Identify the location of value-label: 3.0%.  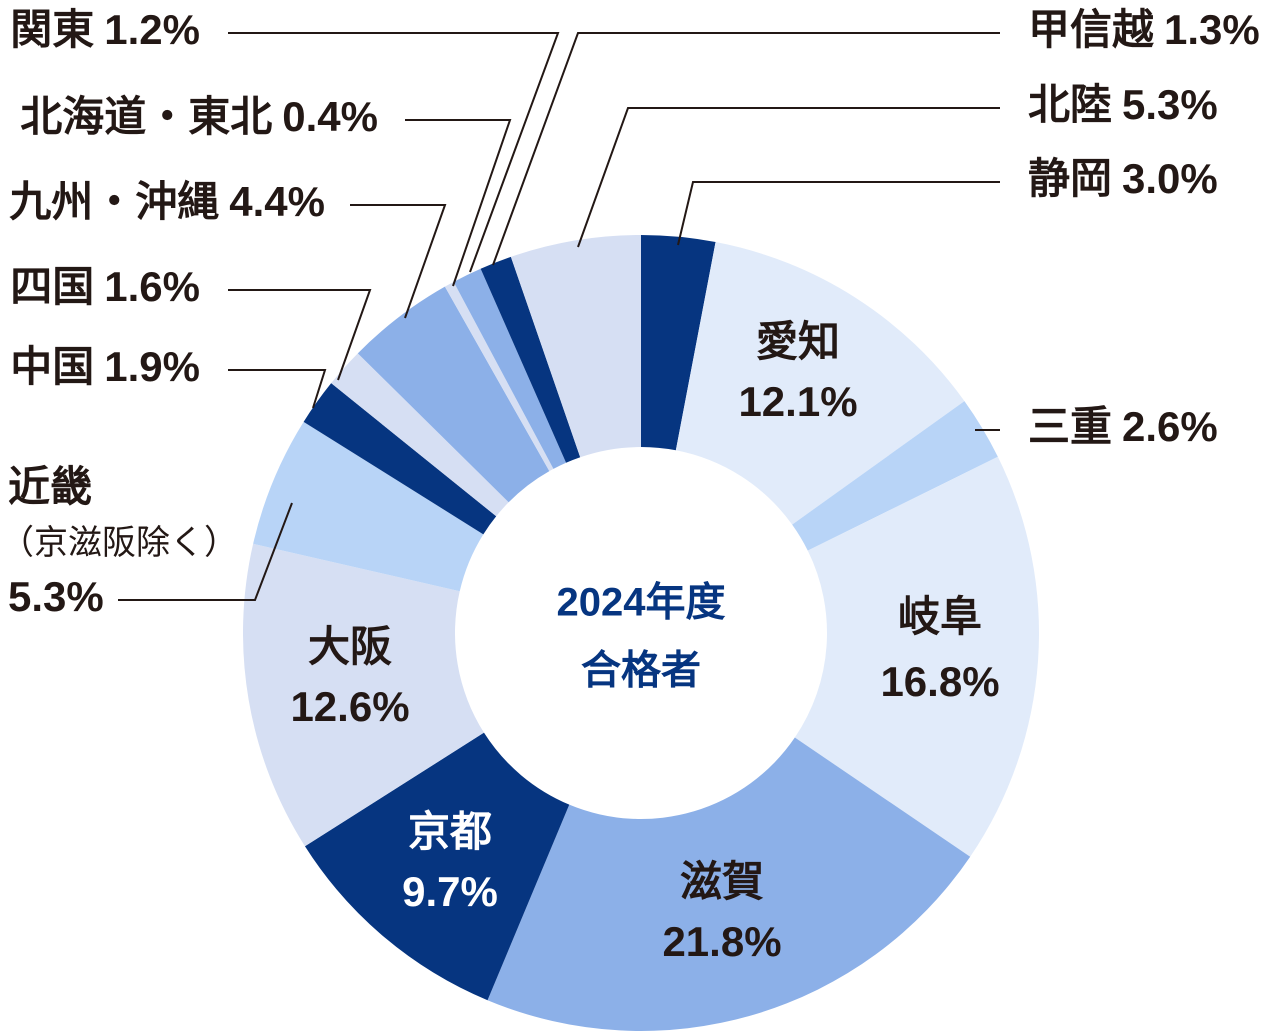
(1170, 178).